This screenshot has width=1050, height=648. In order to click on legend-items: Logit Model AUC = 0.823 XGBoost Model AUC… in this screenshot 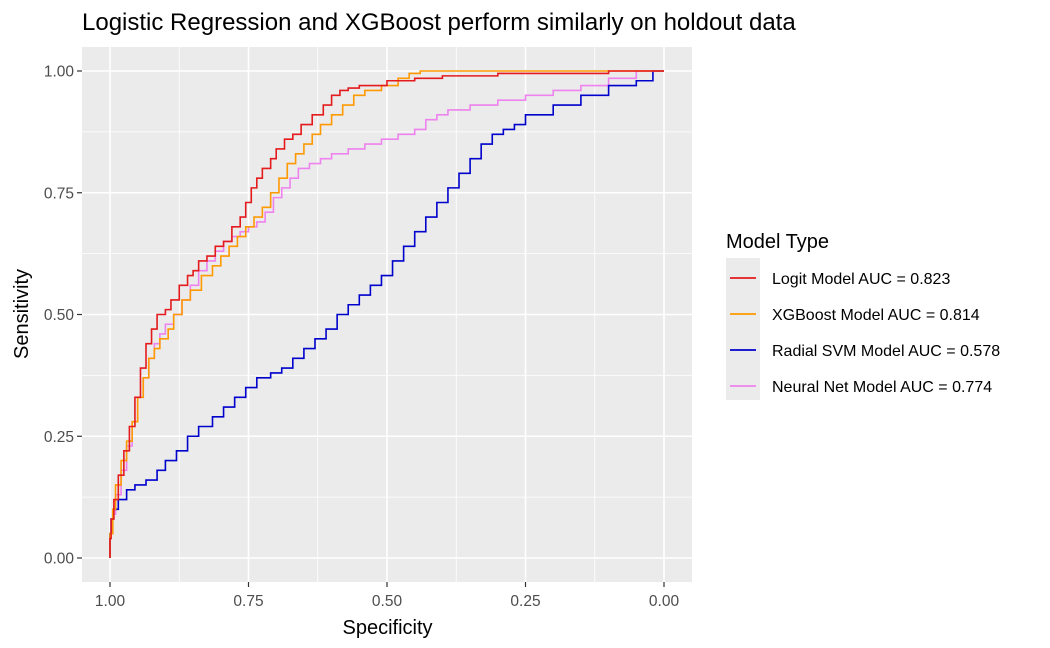, I will do `click(865, 333)`.